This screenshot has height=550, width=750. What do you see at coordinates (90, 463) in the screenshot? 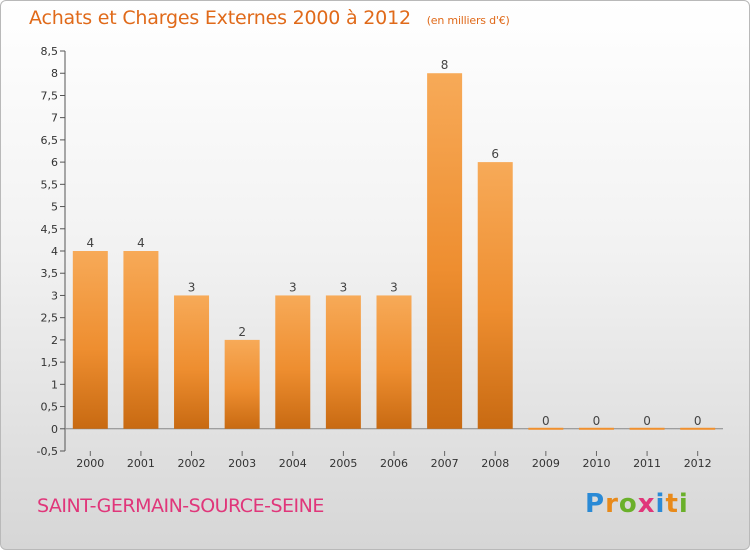
I see `x-tick-label: 2000` at bounding box center [90, 463].